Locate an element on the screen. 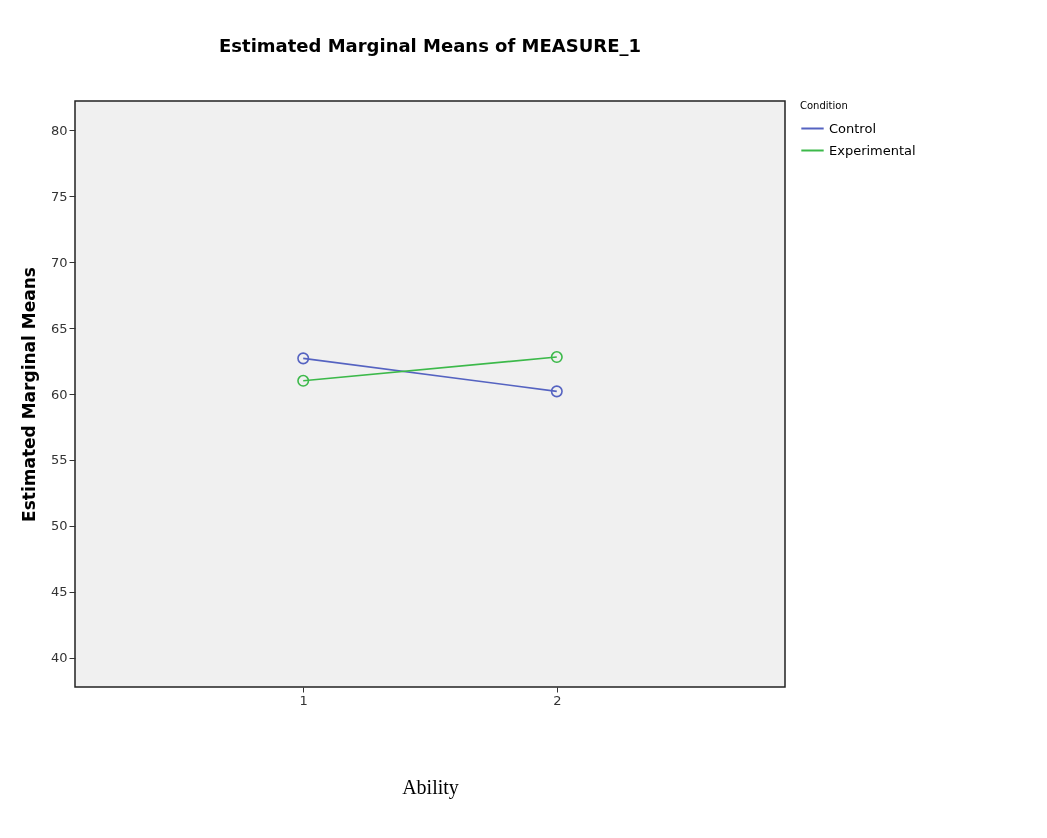 This screenshot has height=838, width=1047. legend-label: Control is located at coordinates (852, 128).